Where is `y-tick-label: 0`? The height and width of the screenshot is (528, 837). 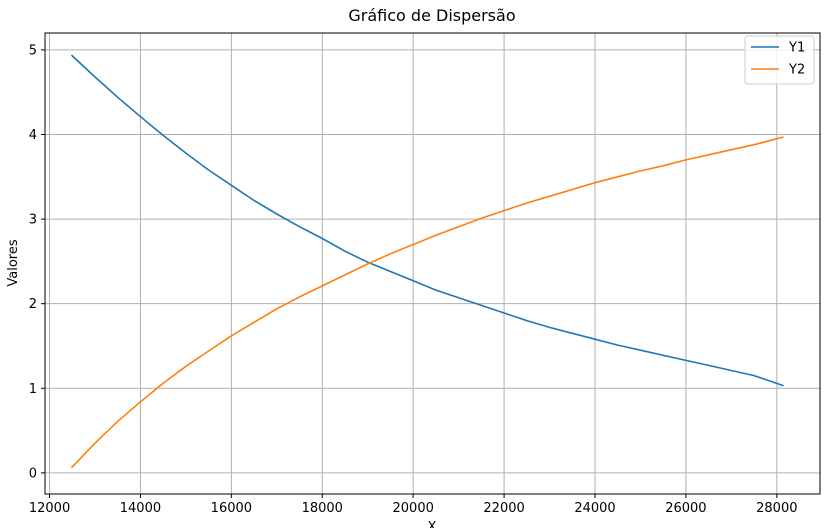 y-tick-label: 0 is located at coordinates (33, 473).